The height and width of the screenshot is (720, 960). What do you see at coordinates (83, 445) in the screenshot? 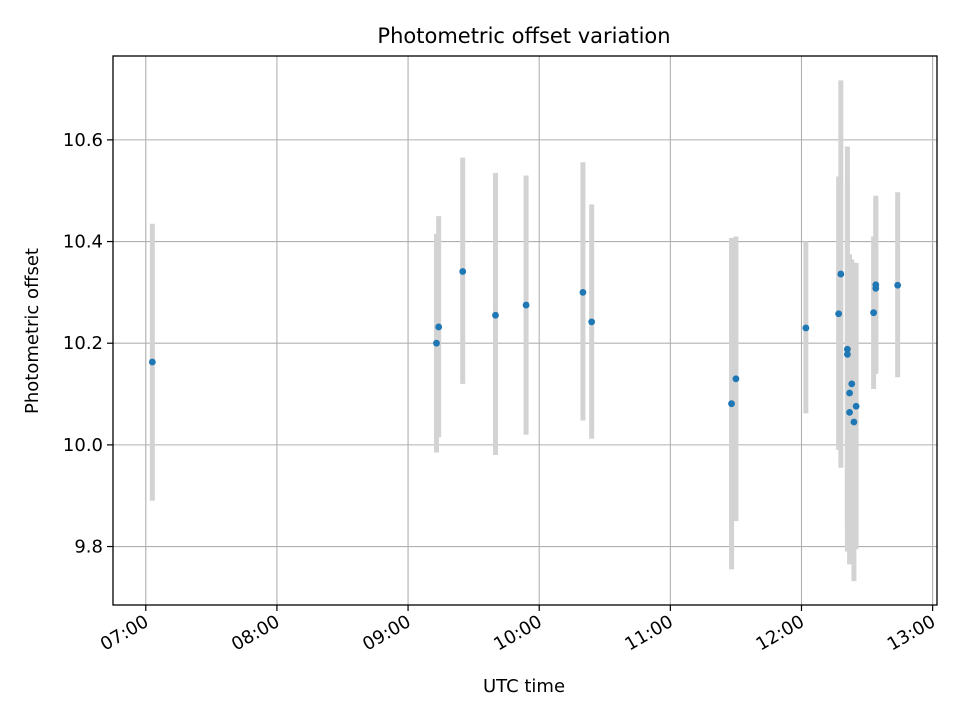
I see `y-tick-label: 10.0` at bounding box center [83, 445].